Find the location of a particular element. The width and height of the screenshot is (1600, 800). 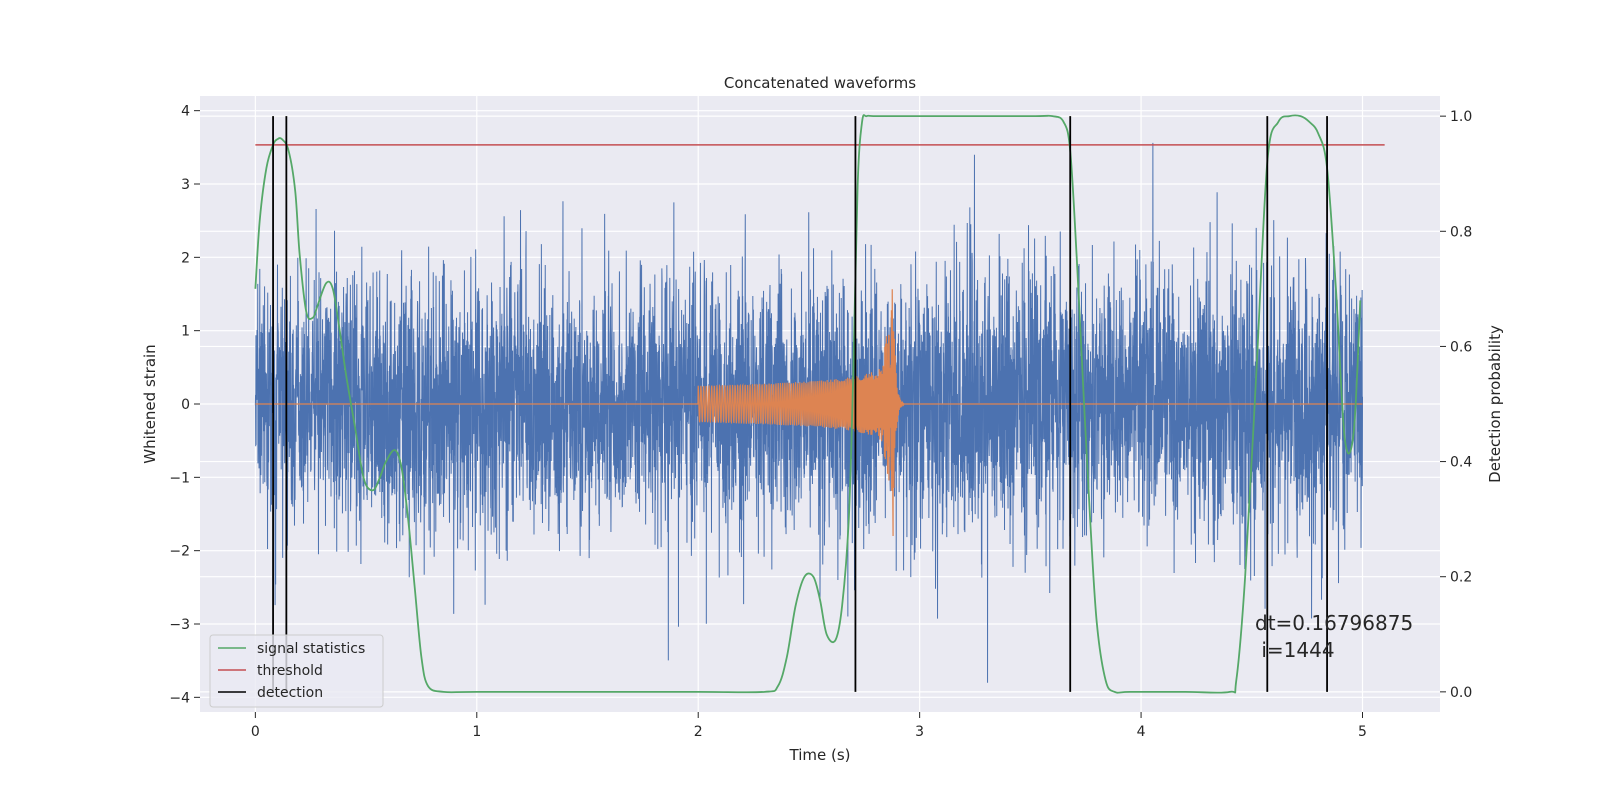

y-tick-label: −1 is located at coordinates (179, 478).